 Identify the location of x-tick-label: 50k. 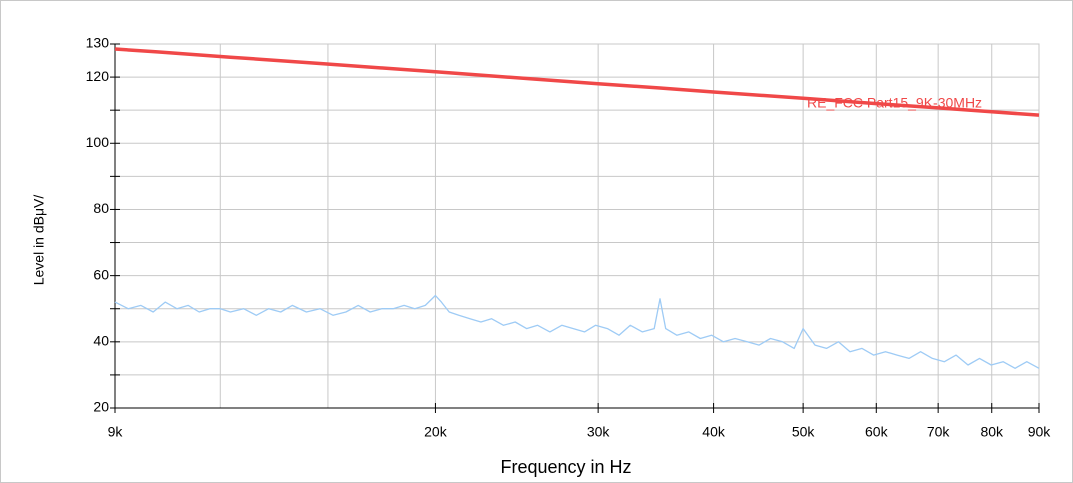
(804, 432).